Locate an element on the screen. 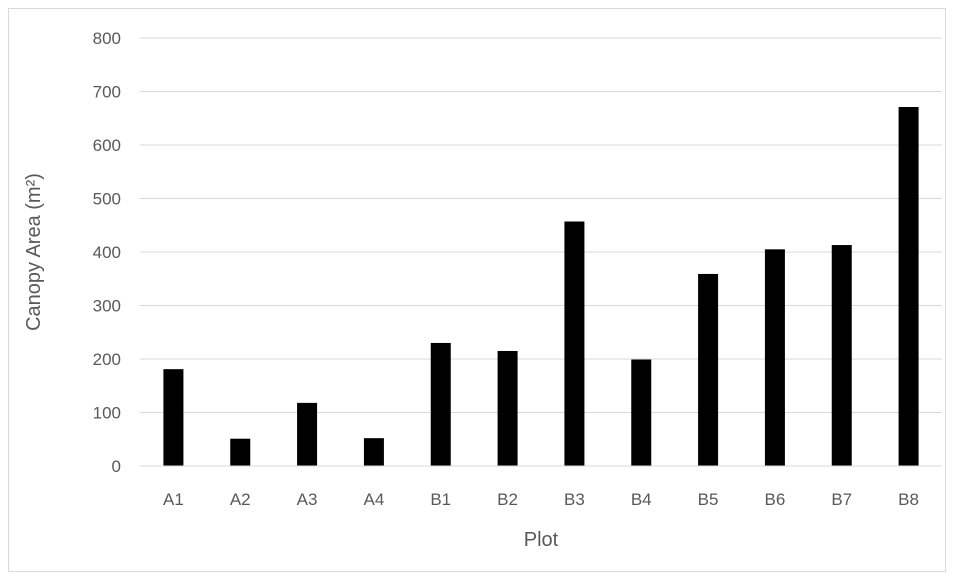  bar-a4 is located at coordinates (373, 452).